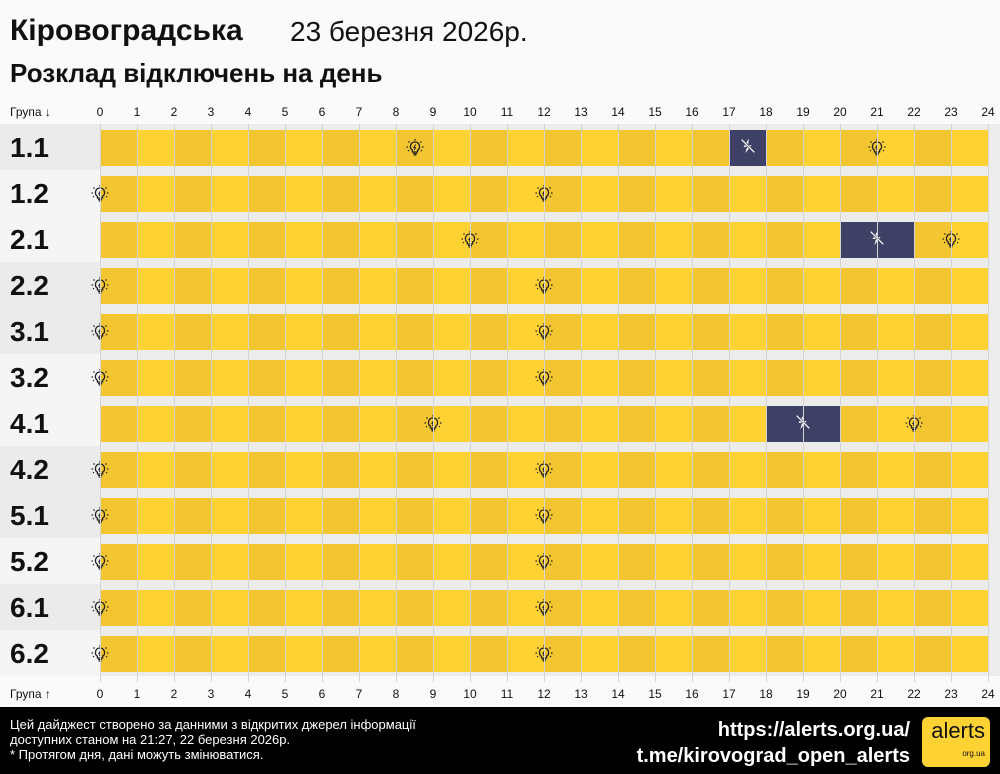 The width and height of the screenshot is (1000, 774). Describe the element at coordinates (50, 469) in the screenshot. I see `group-label: 4.2` at that location.